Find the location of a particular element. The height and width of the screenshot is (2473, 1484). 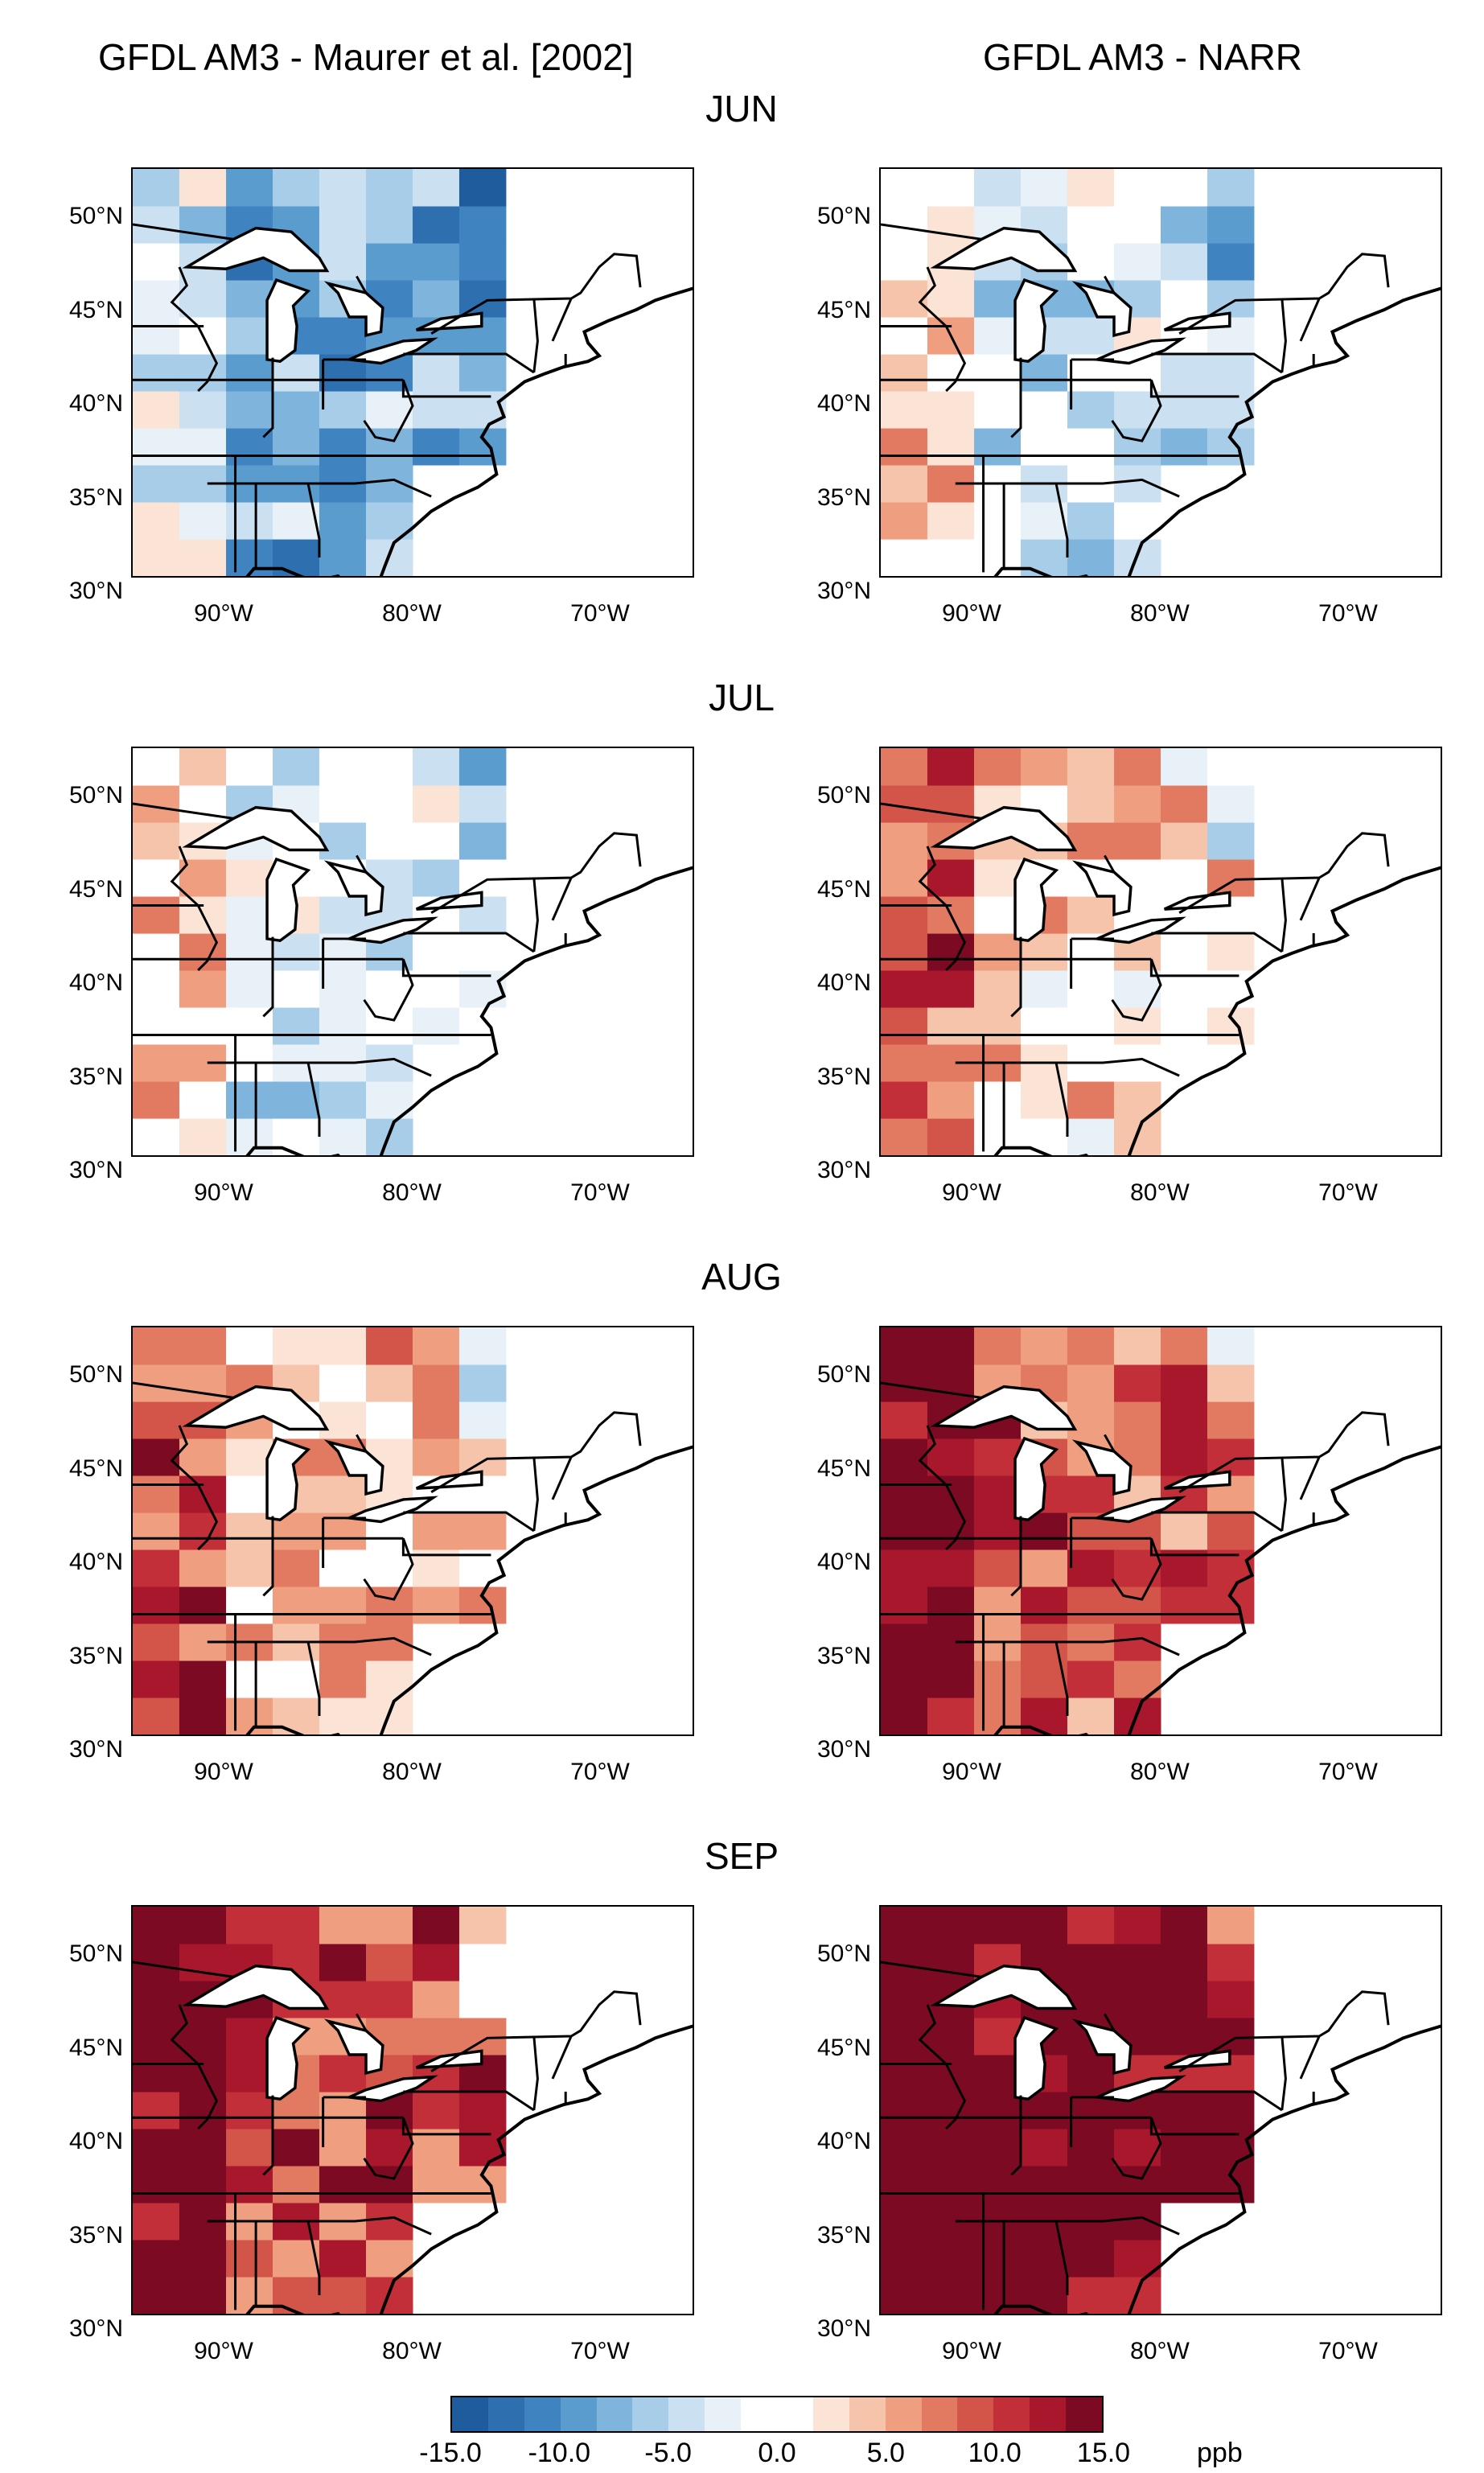

left-column-title: GFDL AM3 - Maurer et al. [2002] is located at coordinates (366, 57).